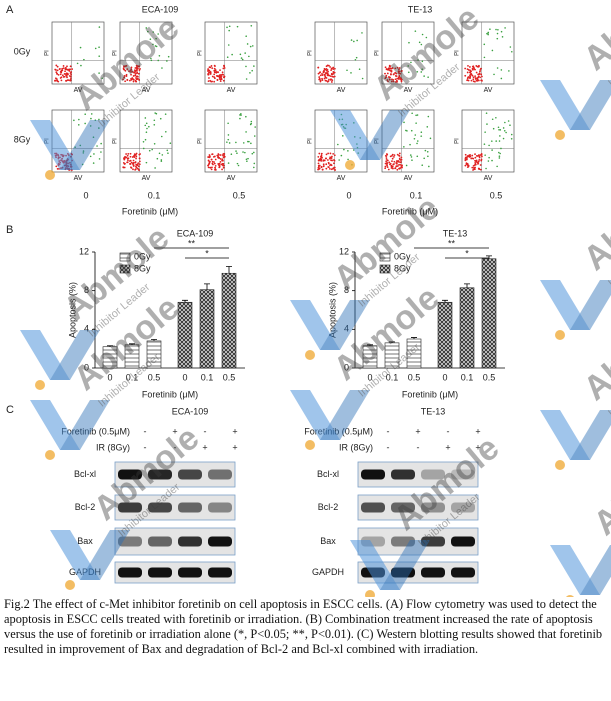 The height and width of the screenshot is (701, 611). Describe the element at coordinates (192, 243) in the screenshot. I see `significance-label: **` at that location.